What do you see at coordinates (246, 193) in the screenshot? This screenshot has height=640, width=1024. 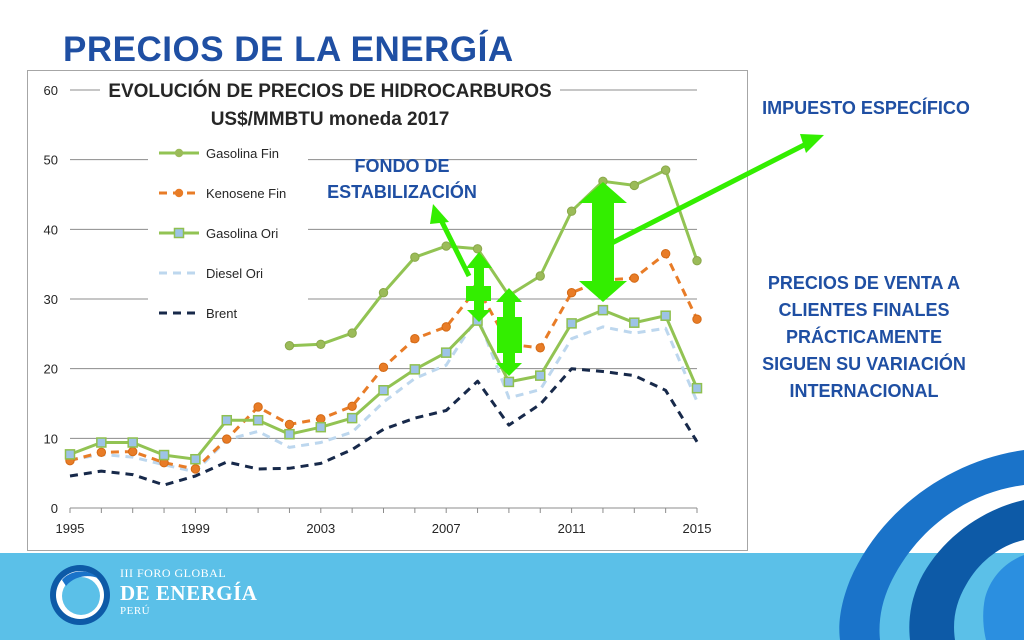 I see `legend-label-kenosene-fin: Kenosene Fin` at bounding box center [246, 193].